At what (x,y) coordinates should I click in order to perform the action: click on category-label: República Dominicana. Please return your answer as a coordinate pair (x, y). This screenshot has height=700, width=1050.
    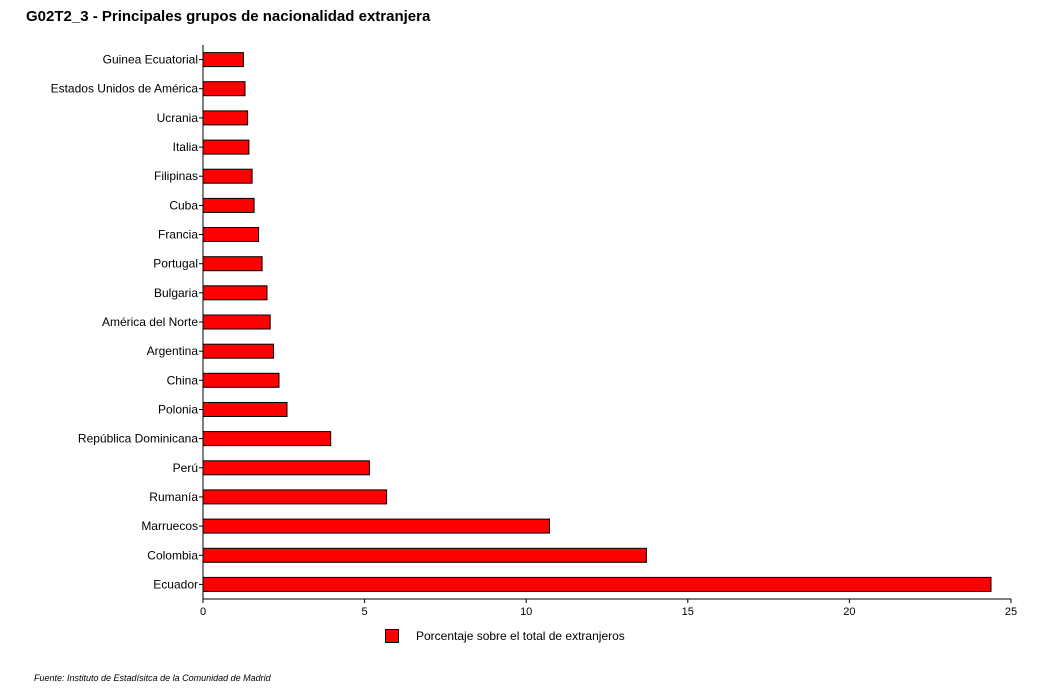
    Looking at the image, I should click on (138, 439).